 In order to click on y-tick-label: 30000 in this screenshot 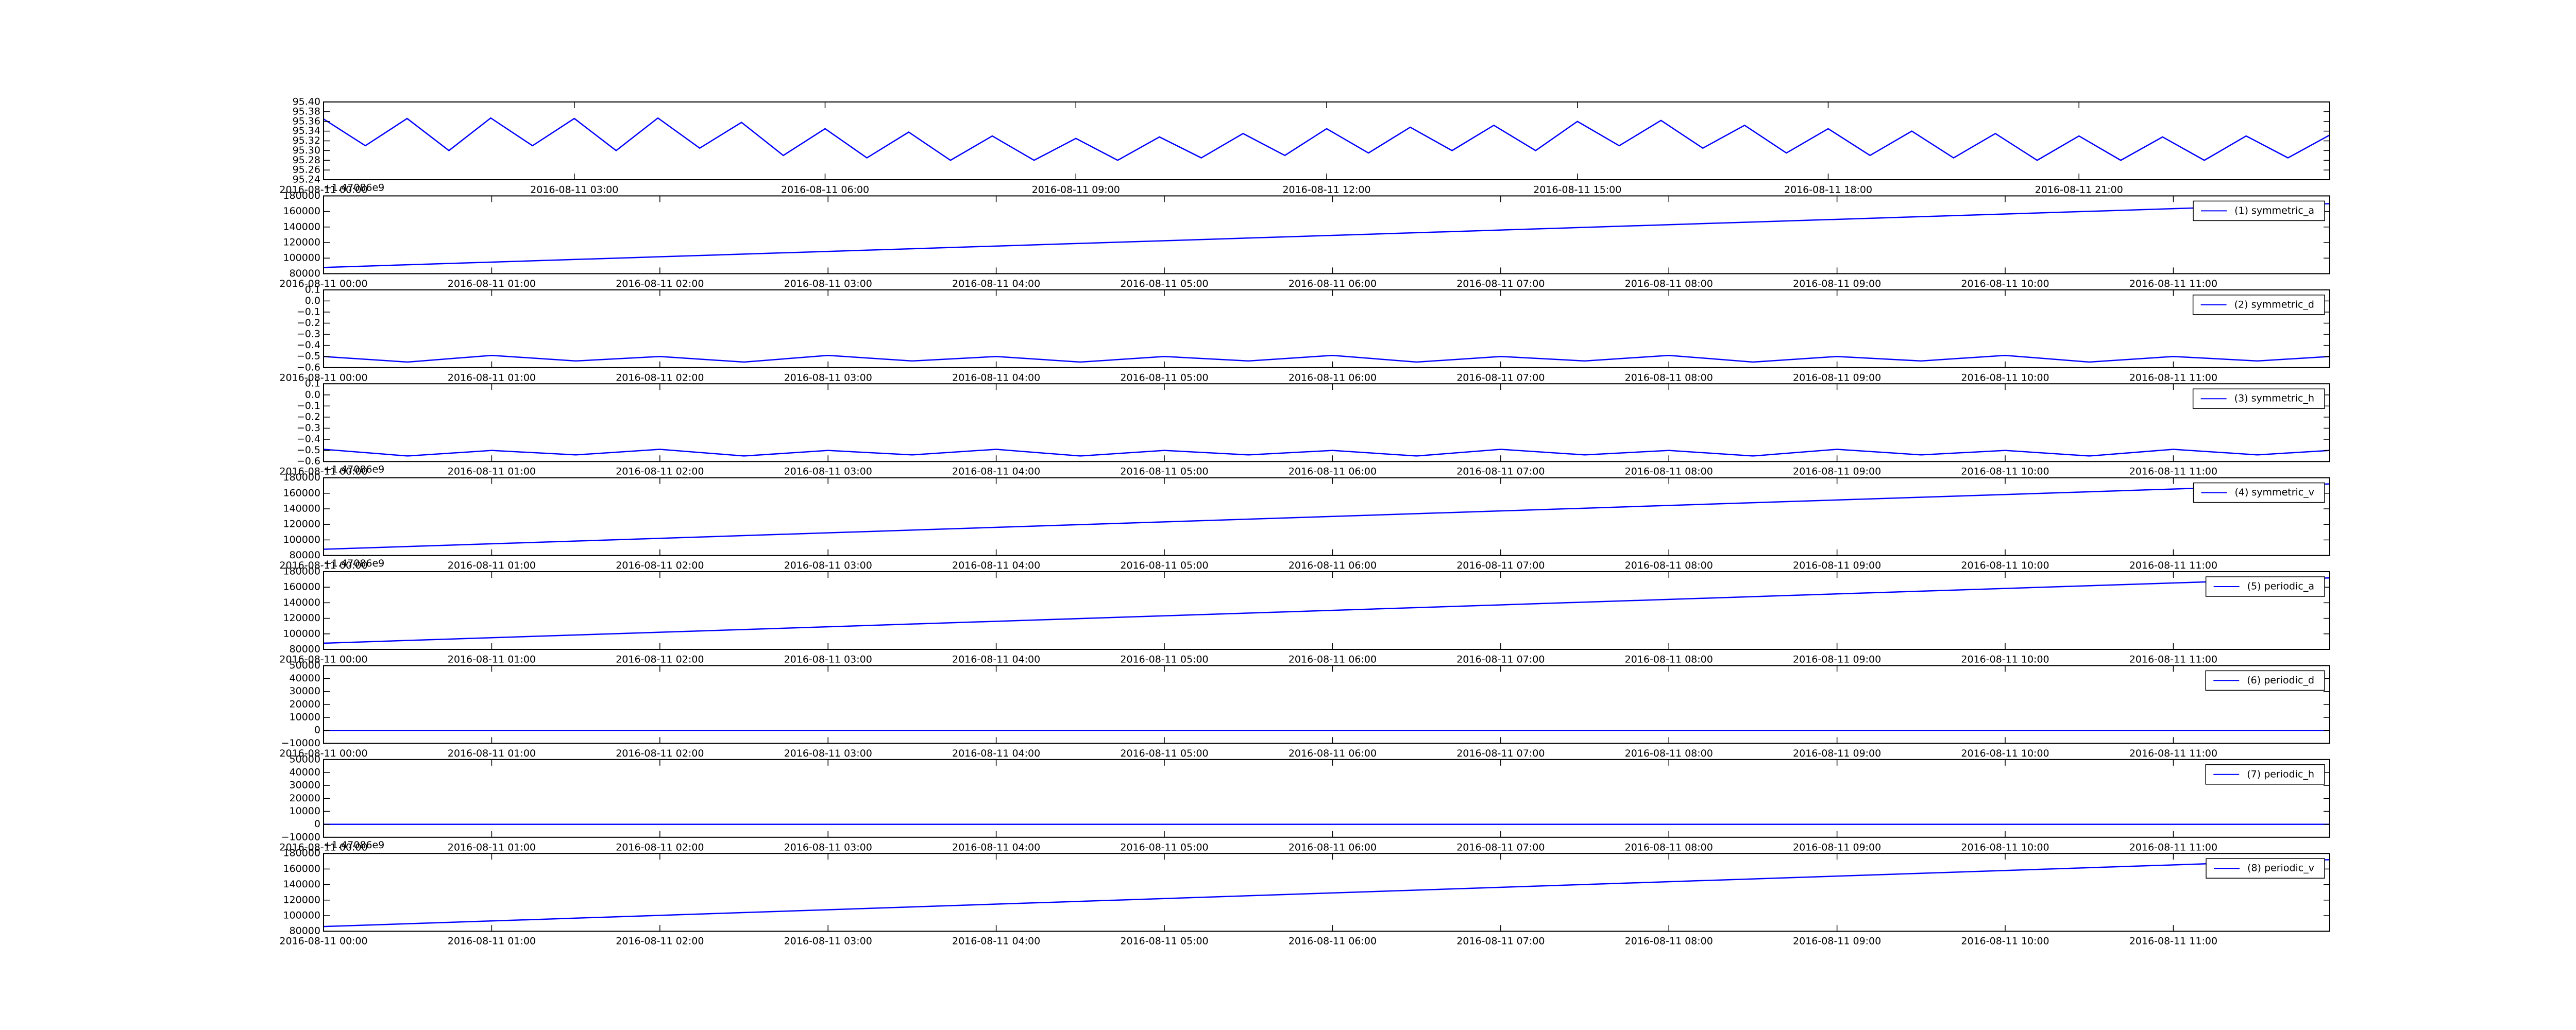, I will do `click(305, 785)`.